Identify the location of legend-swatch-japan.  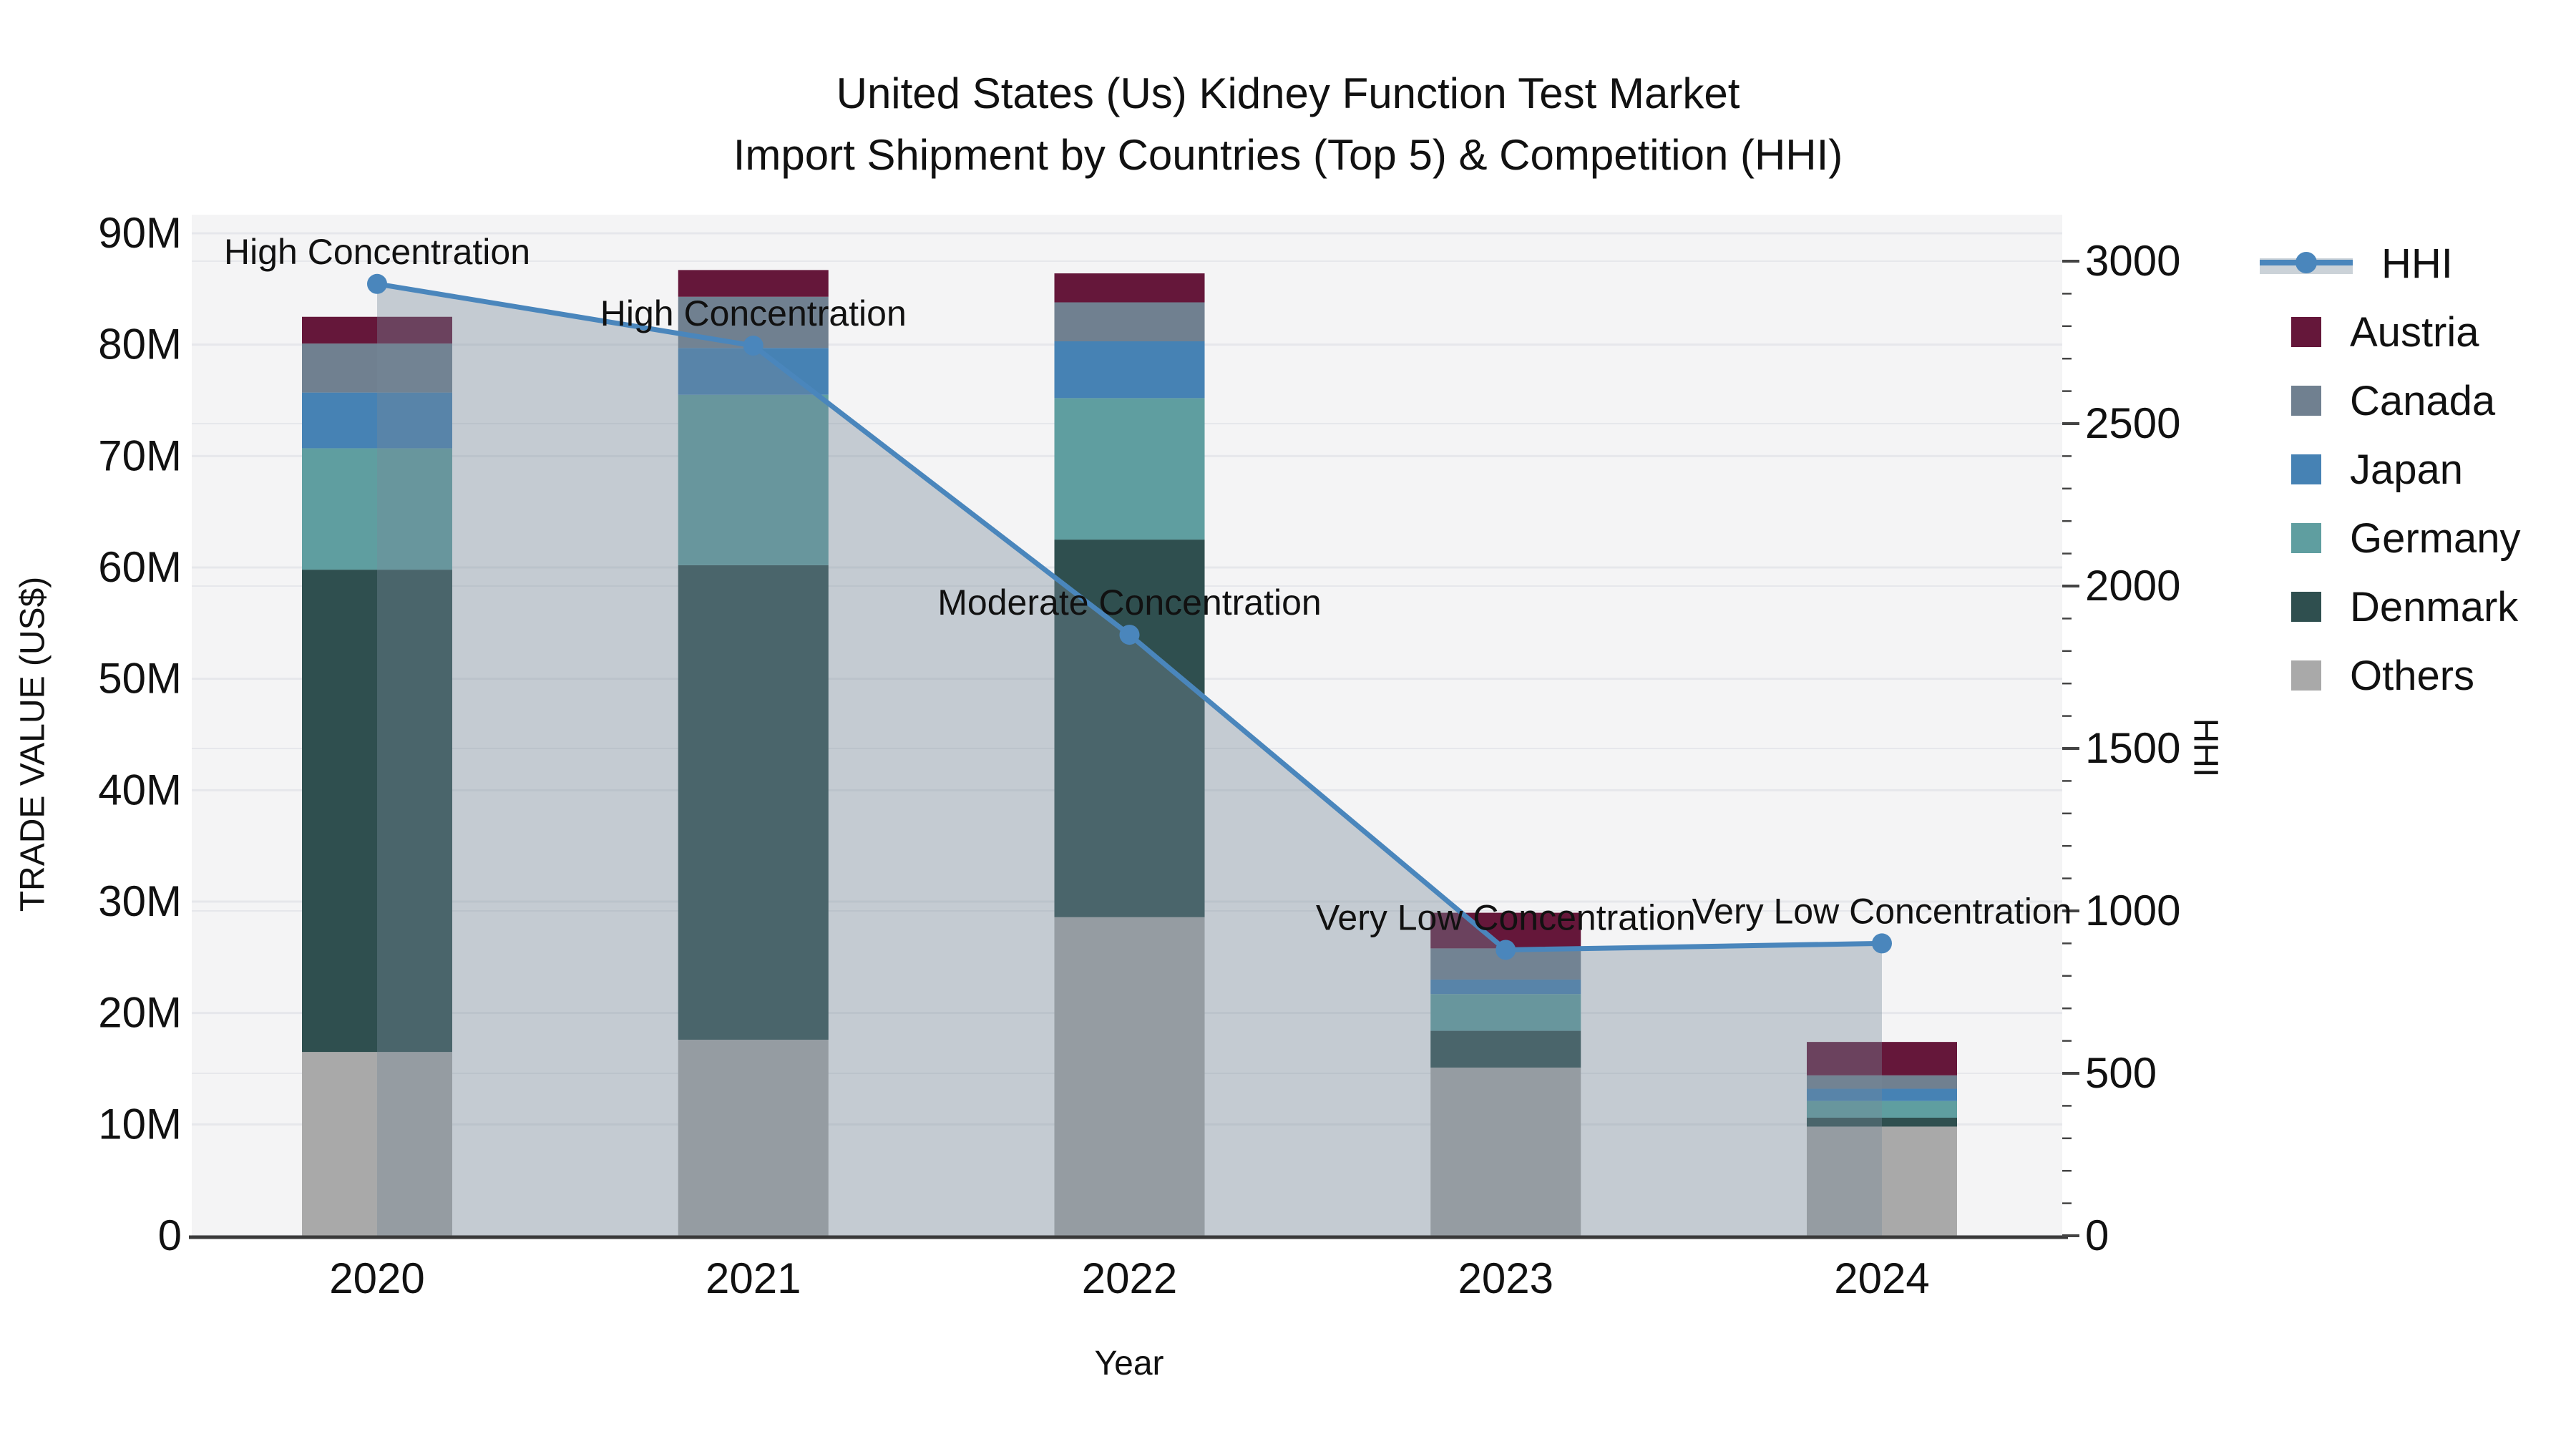
(2306, 469).